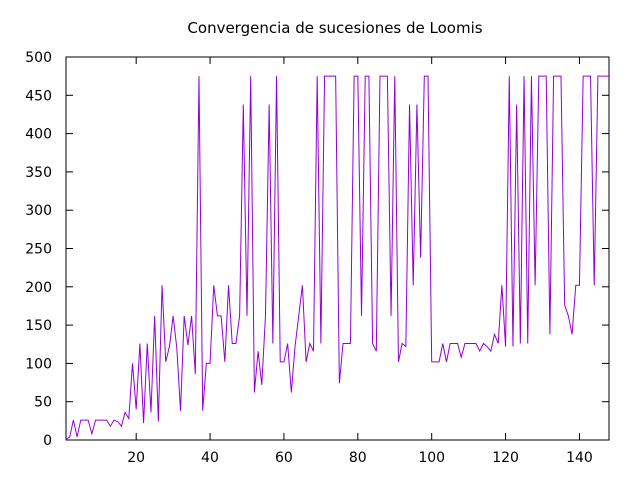  I want to click on y-tick-label: 250, so click(38, 250).